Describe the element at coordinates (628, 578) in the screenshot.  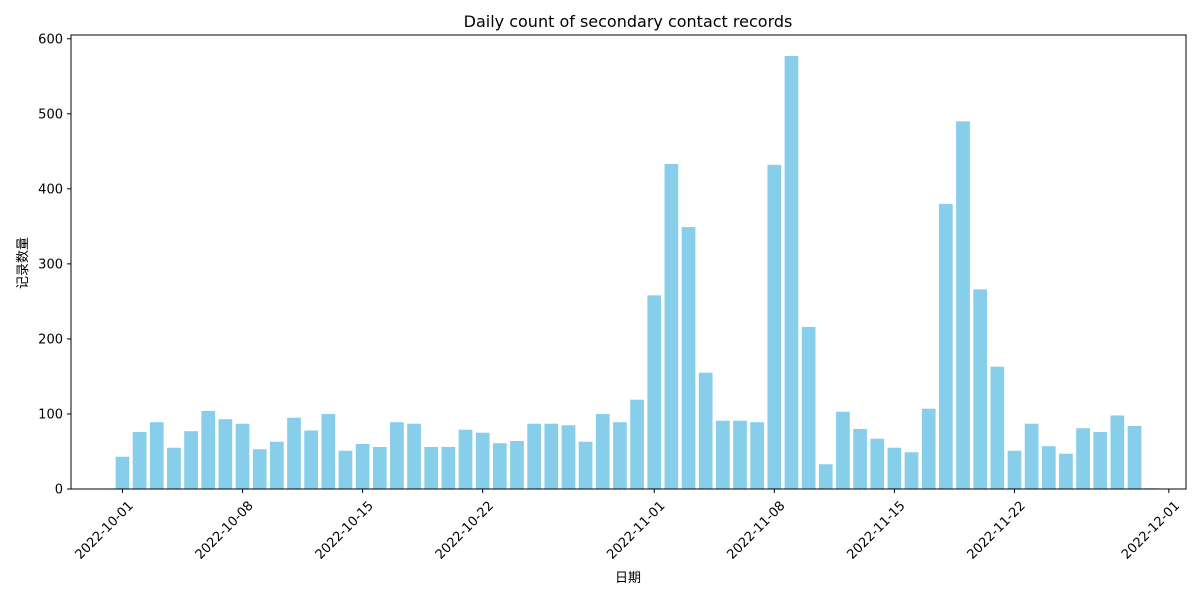
I see `x-axis-title: 日期` at that location.